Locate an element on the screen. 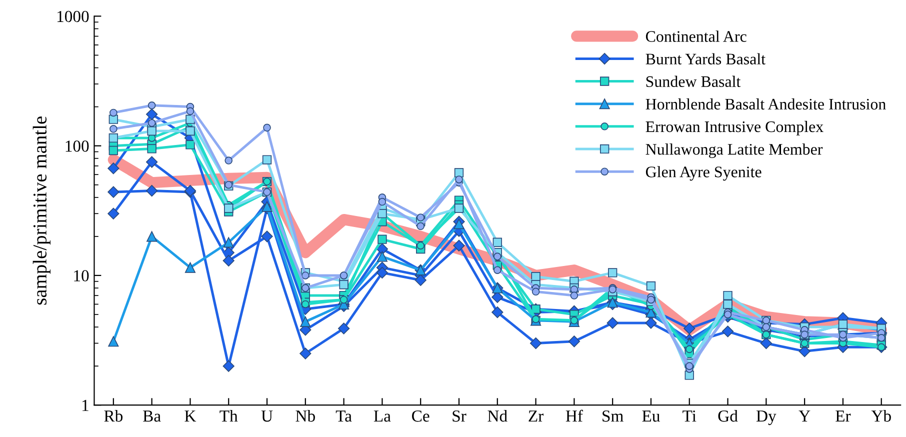  x-tick-label: Hf is located at coordinates (574, 416).